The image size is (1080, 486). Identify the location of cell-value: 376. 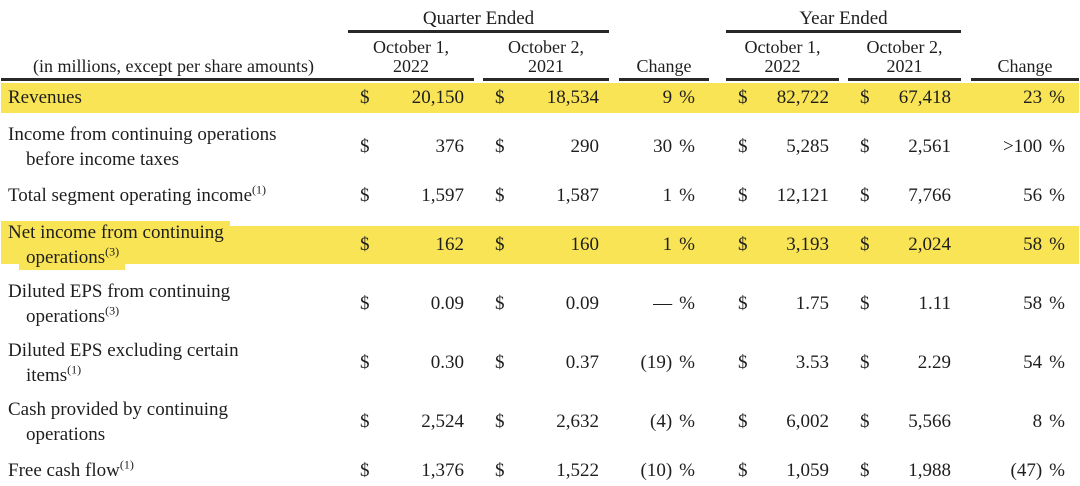
(450, 146).